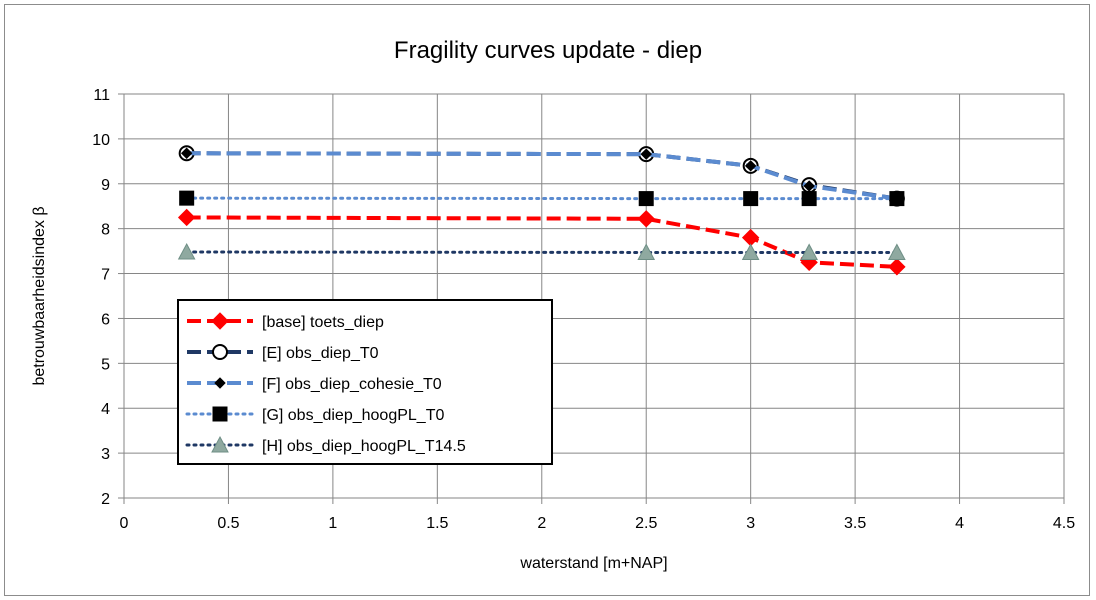 This screenshot has height=600, width=1096. What do you see at coordinates (959, 523) in the screenshot?
I see `x-tick-label: 4` at bounding box center [959, 523].